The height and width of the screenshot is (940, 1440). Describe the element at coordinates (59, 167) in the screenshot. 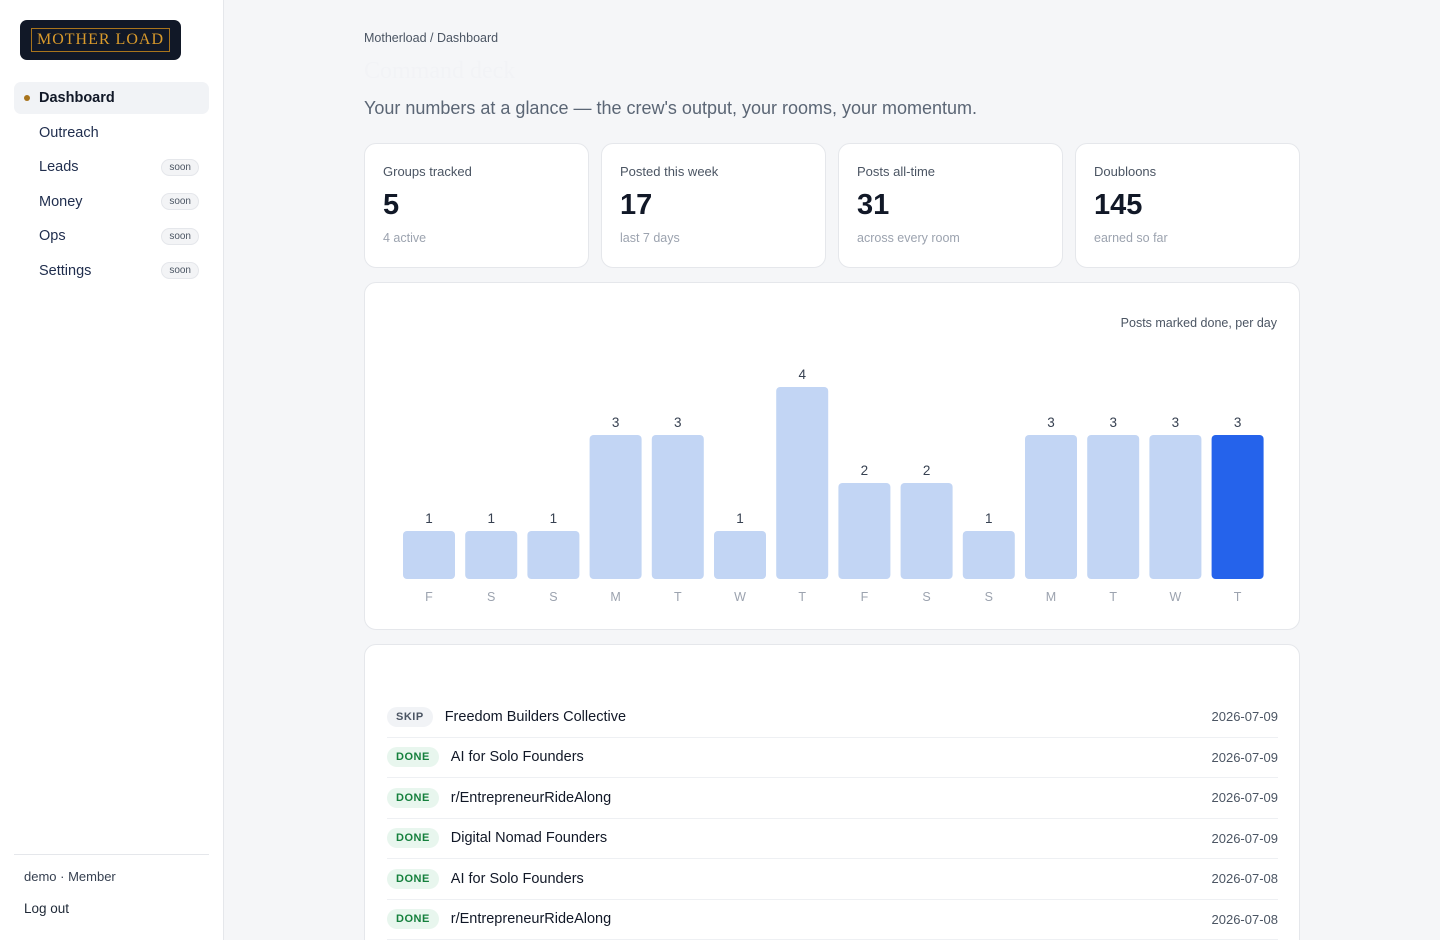

I see `sidebar-item-label: Leads` at that location.